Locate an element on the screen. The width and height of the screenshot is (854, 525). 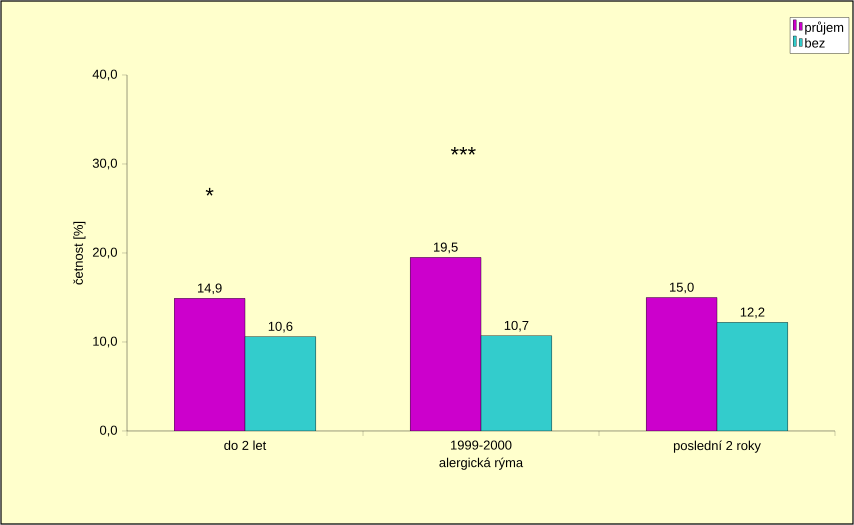
annotation: * is located at coordinates (210, 192).